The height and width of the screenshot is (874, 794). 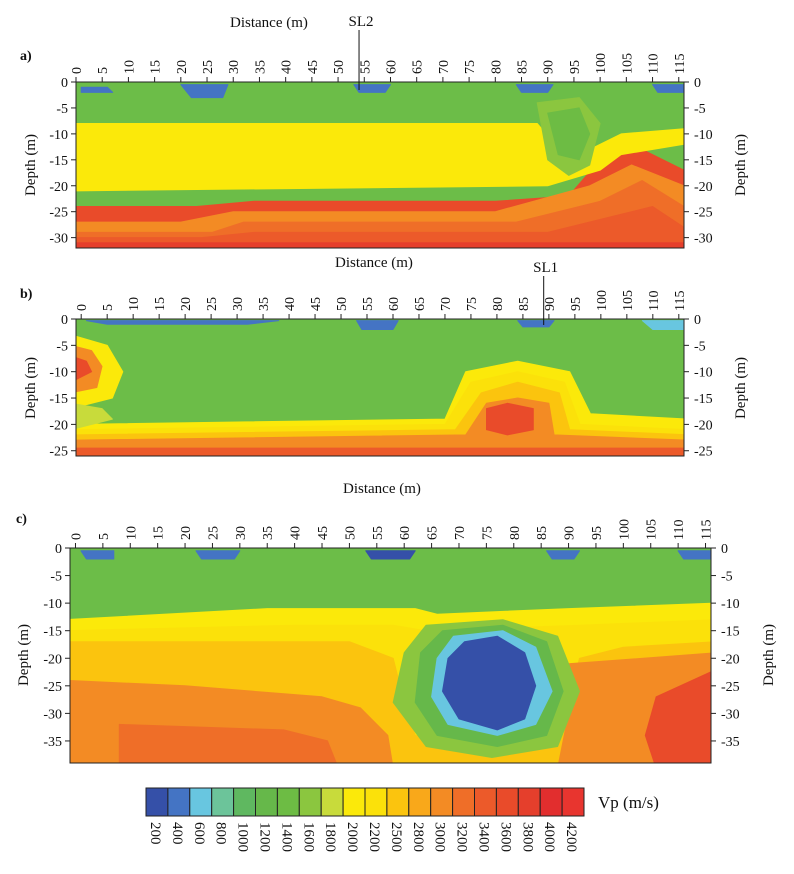 I want to click on panel-b-annotation: SL1, so click(x=545, y=292).